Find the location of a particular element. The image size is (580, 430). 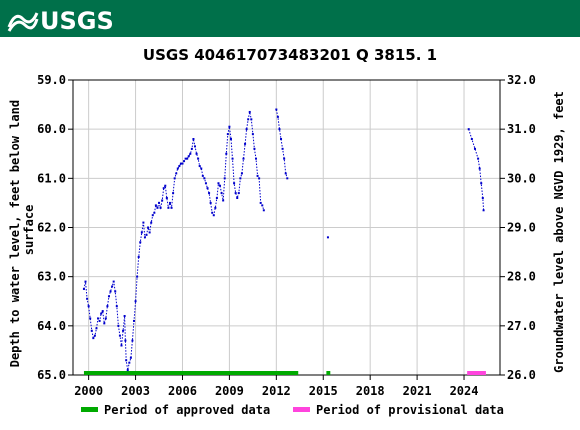

y-right-tick-label: 26.0 is located at coordinates (521, 375).